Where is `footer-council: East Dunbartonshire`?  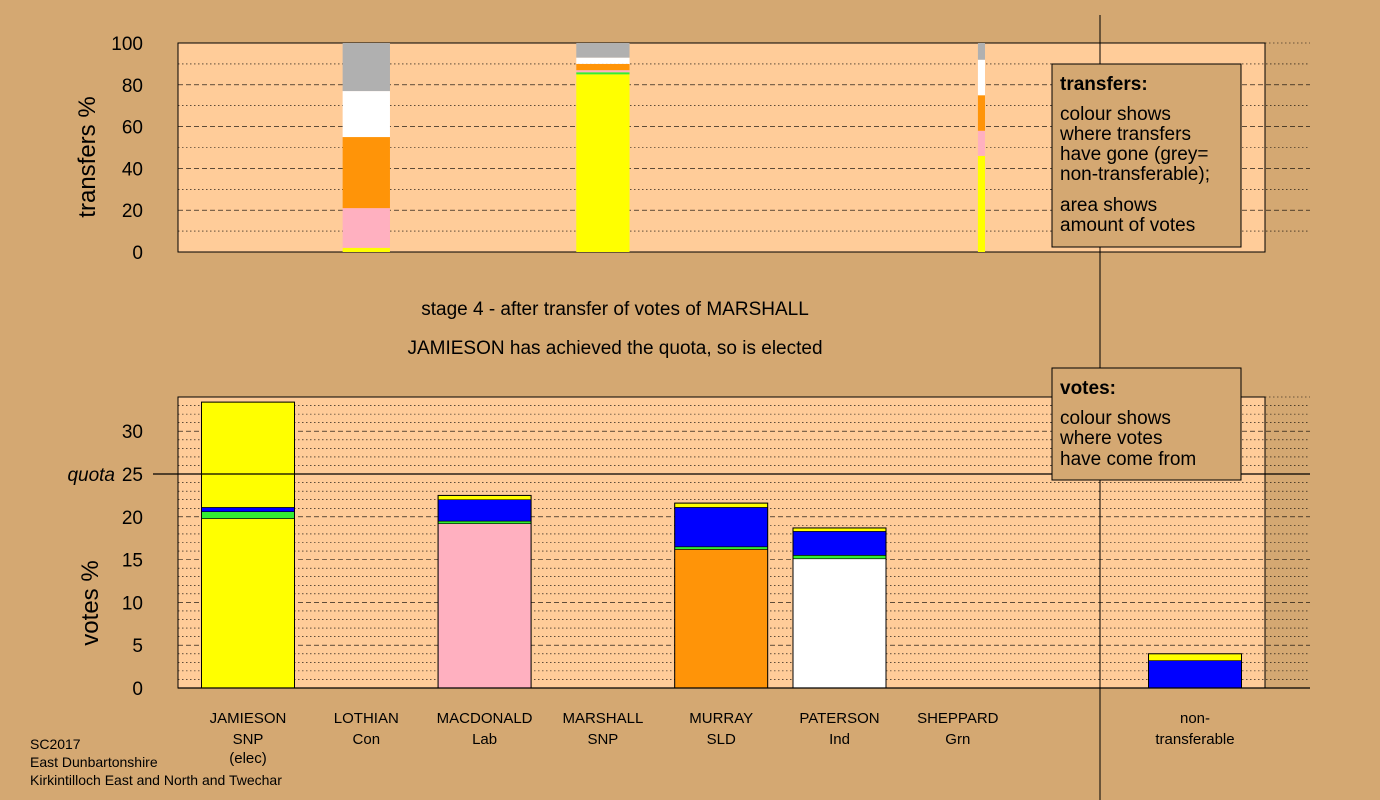 footer-council: East Dunbartonshire is located at coordinates (94, 762).